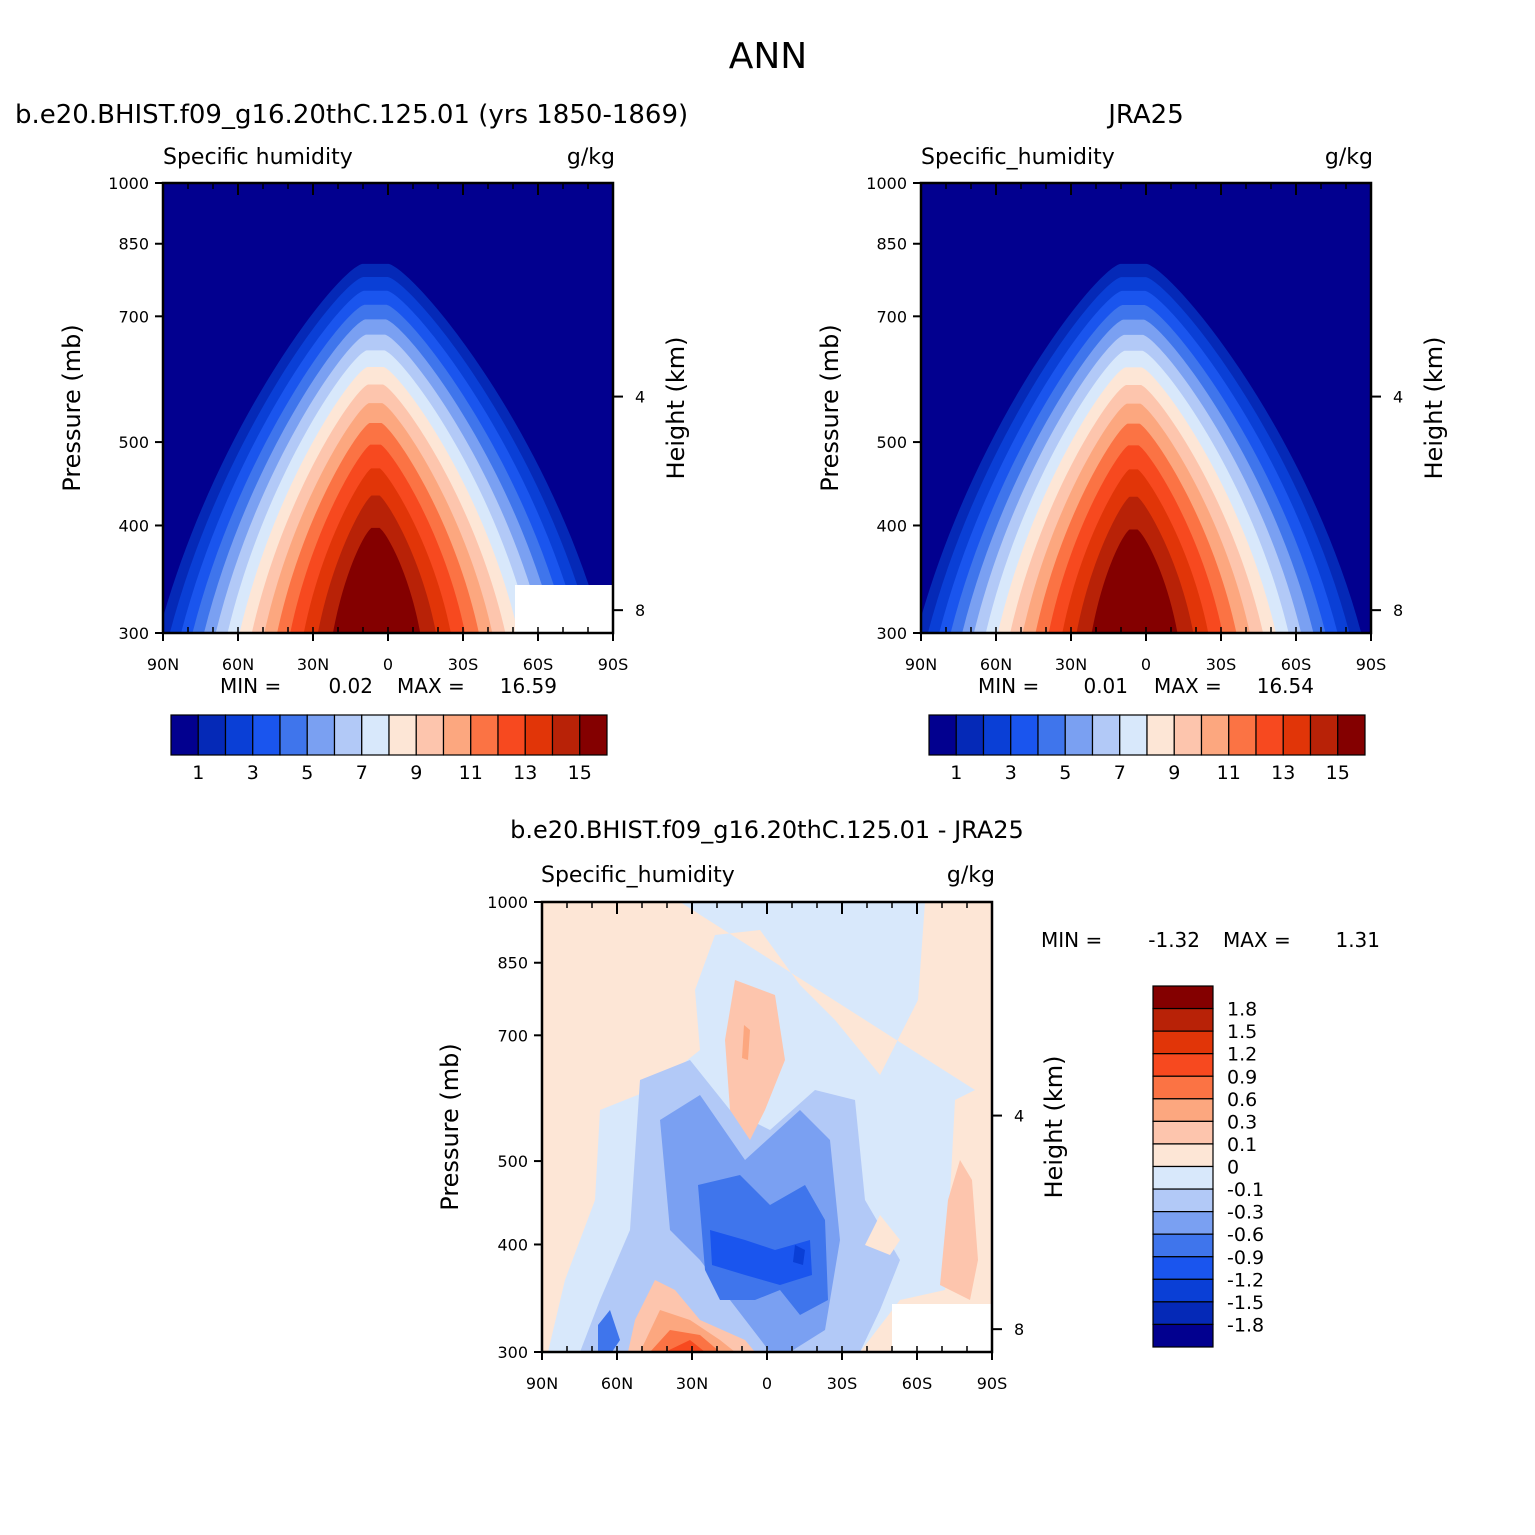 The width and height of the screenshot is (1535, 1535). What do you see at coordinates (971, 875) in the screenshot?
I see `diff-subtitle-right: g/kg` at bounding box center [971, 875].